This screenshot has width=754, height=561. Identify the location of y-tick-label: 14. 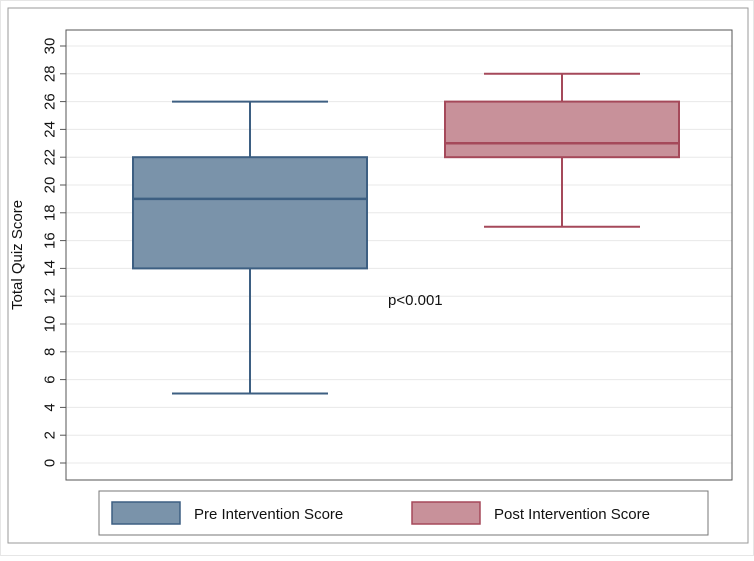
(50, 268).